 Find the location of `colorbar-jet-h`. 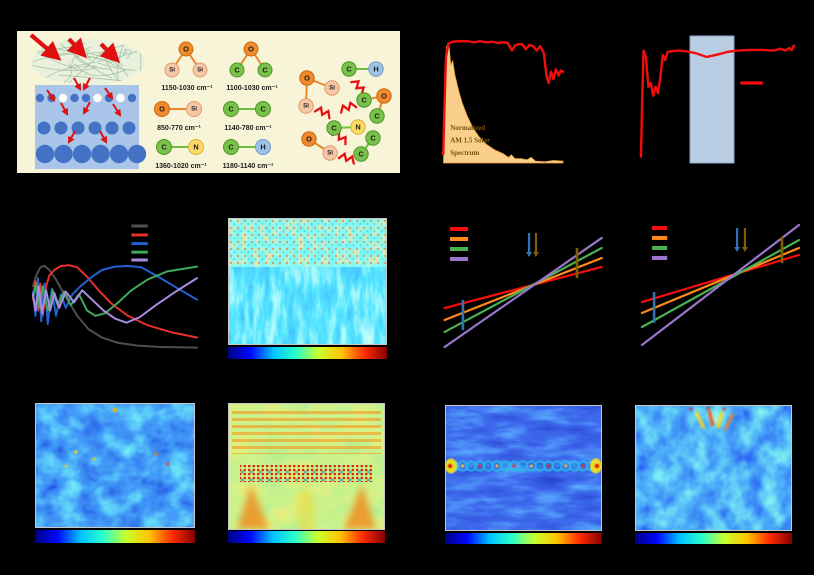

colorbar-jet-h is located at coordinates (115, 536).